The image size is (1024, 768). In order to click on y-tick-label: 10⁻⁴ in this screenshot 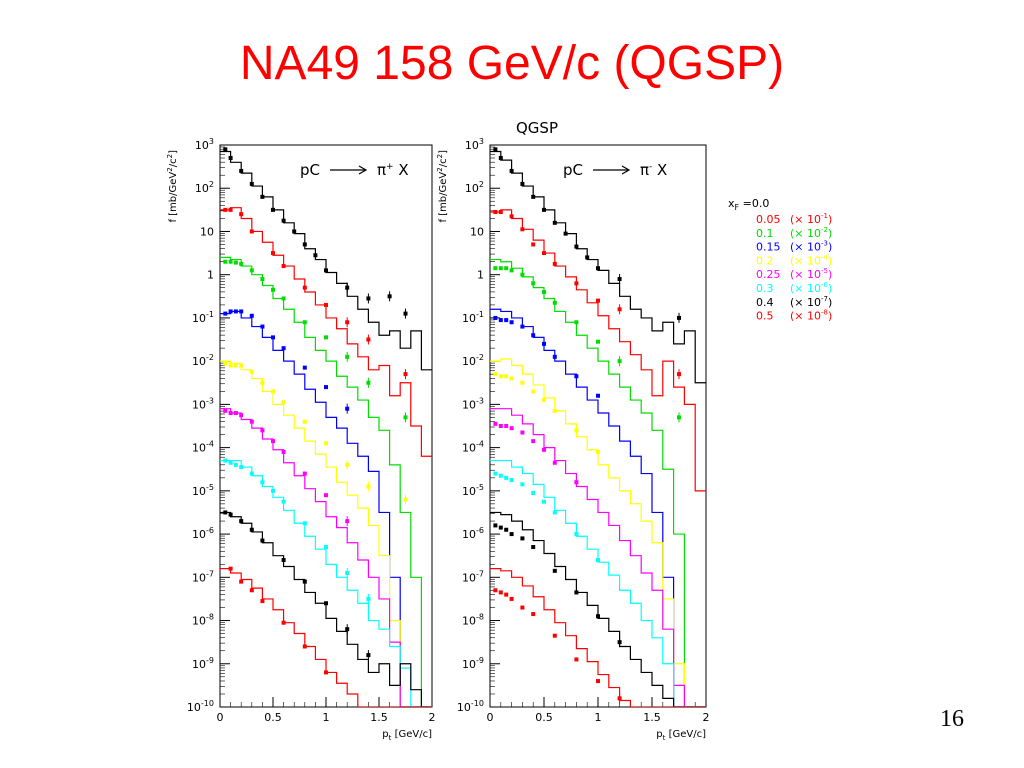, I will do `click(203, 447)`.